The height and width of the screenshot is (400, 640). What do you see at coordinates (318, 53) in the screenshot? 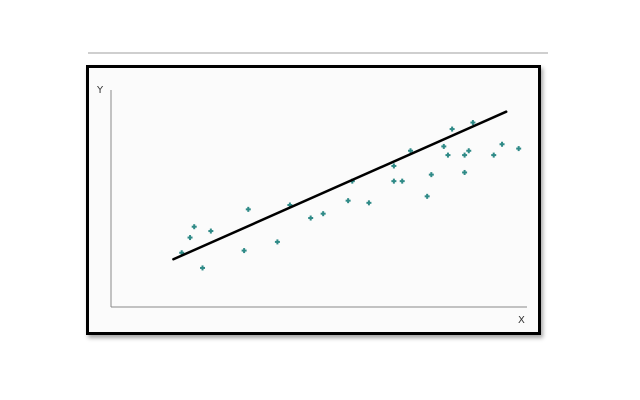
I see `top-divider` at bounding box center [318, 53].